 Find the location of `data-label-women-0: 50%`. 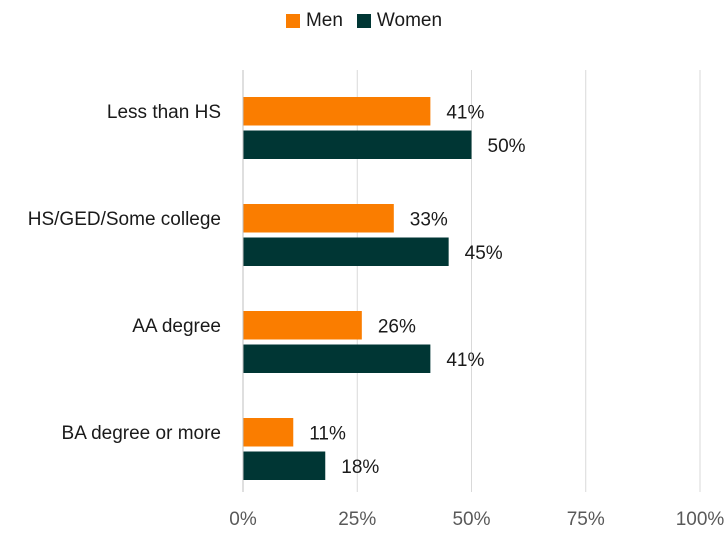

data-label-women-0: 50% is located at coordinates (507, 146).